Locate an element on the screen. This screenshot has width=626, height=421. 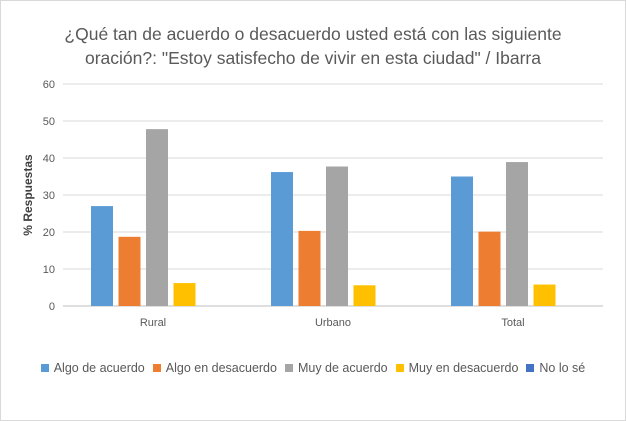
legend-label: Algo en desacuerdo is located at coordinates (221, 368).